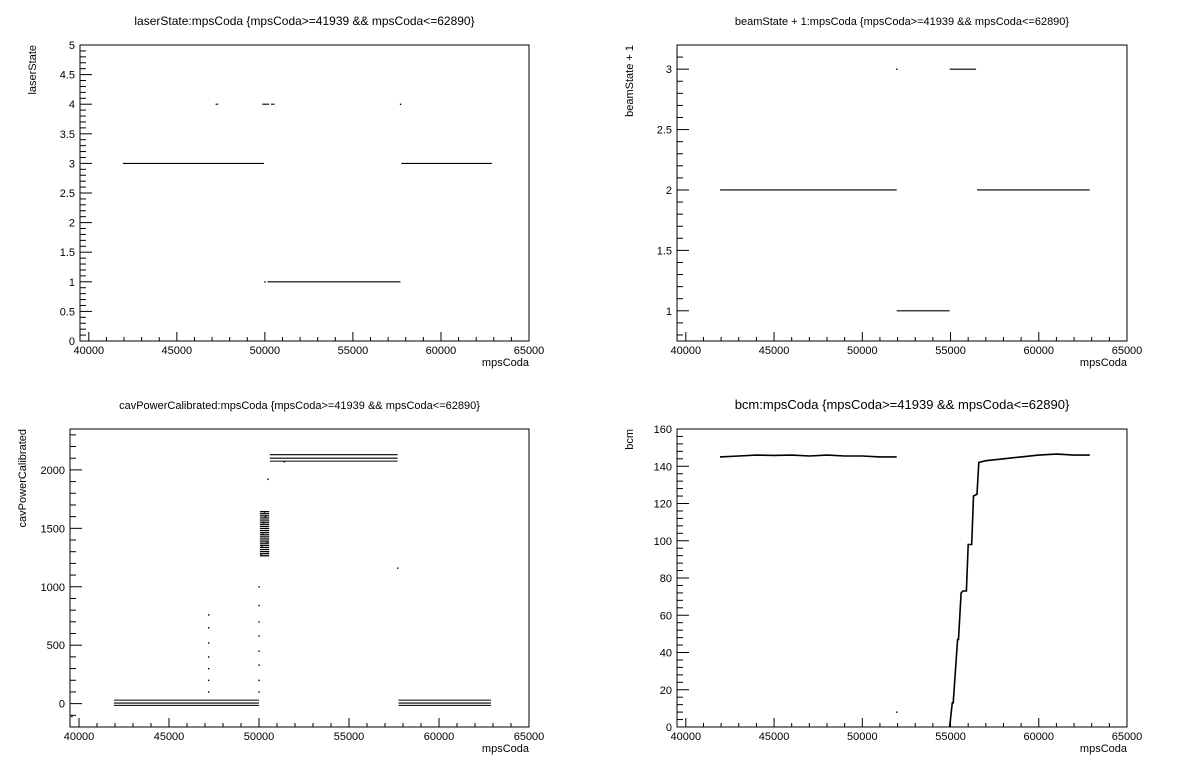  Describe the element at coordinates (663, 430) in the screenshot. I see `y-tick-label: 160` at that location.